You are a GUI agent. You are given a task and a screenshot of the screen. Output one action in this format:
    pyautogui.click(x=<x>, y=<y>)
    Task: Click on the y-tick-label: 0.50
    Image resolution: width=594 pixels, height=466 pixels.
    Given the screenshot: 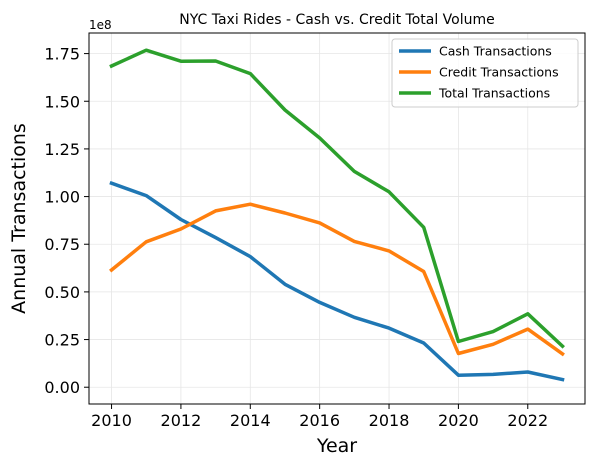 What is the action you would take?
    pyautogui.click(x=62, y=292)
    